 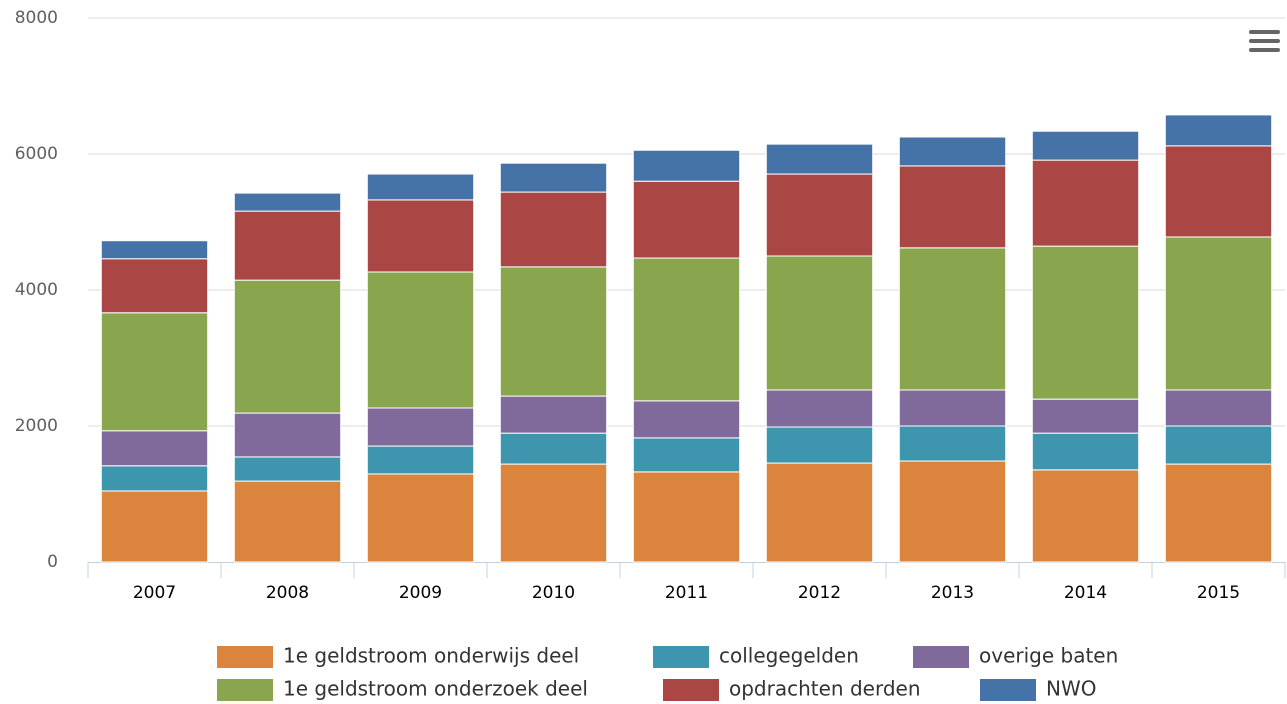 I want to click on y-tick-label: 6000, so click(x=36, y=154).